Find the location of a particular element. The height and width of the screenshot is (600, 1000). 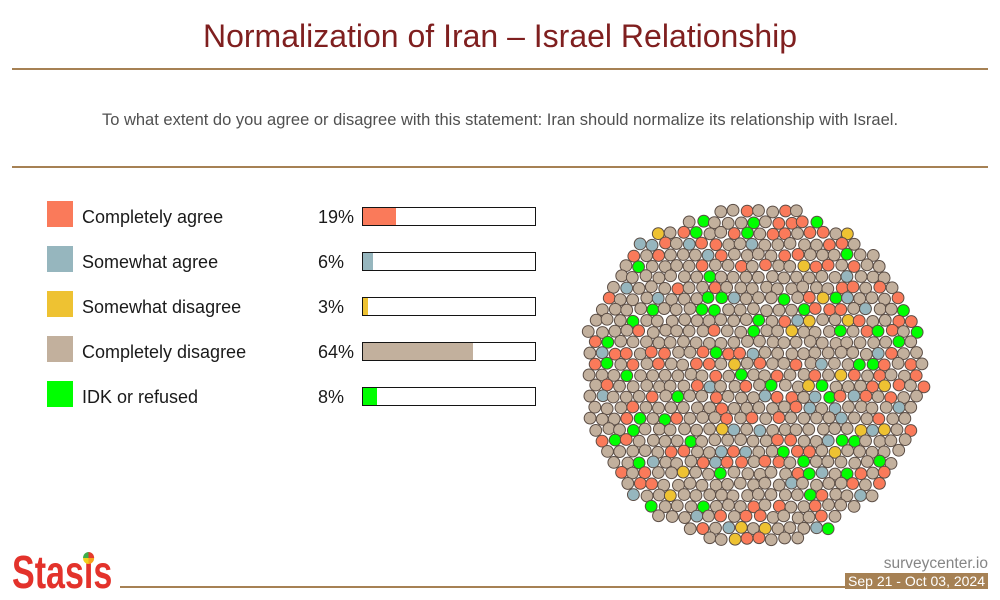

legend-row-somewhat-disagree: Somewhat disagree 3% is located at coordinates (280, 306).